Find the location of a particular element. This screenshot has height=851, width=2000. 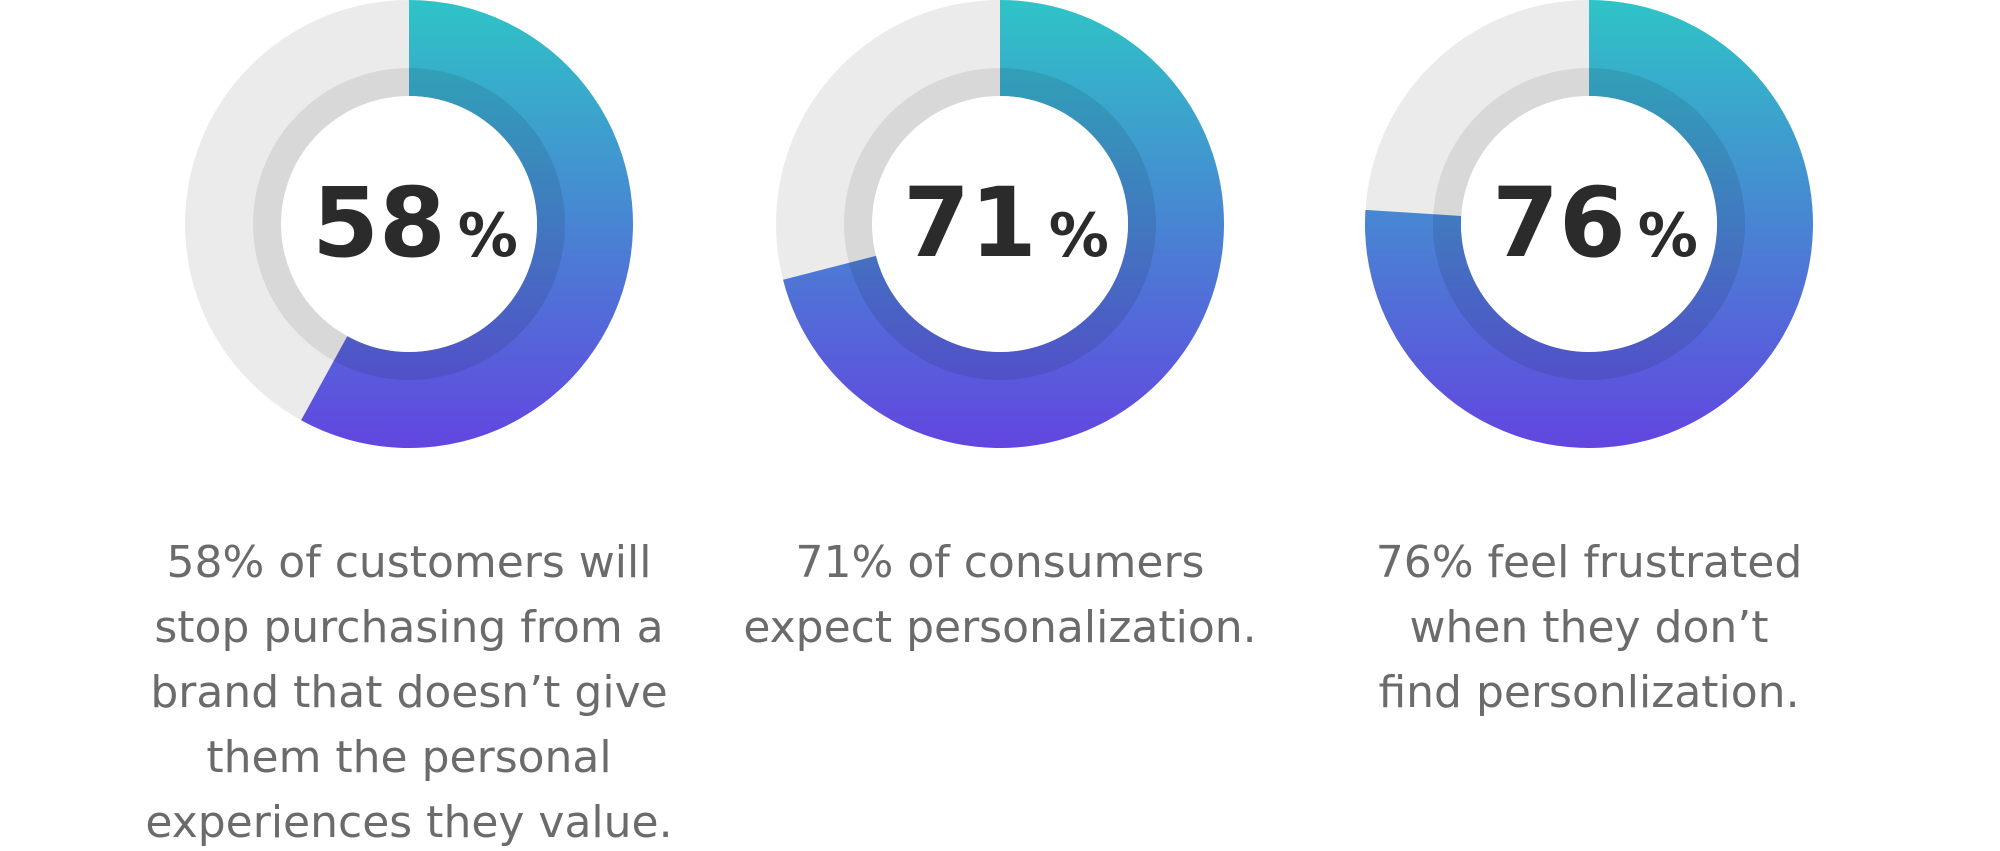

caption-line: 76% feel frustrated is located at coordinates (1589, 562).